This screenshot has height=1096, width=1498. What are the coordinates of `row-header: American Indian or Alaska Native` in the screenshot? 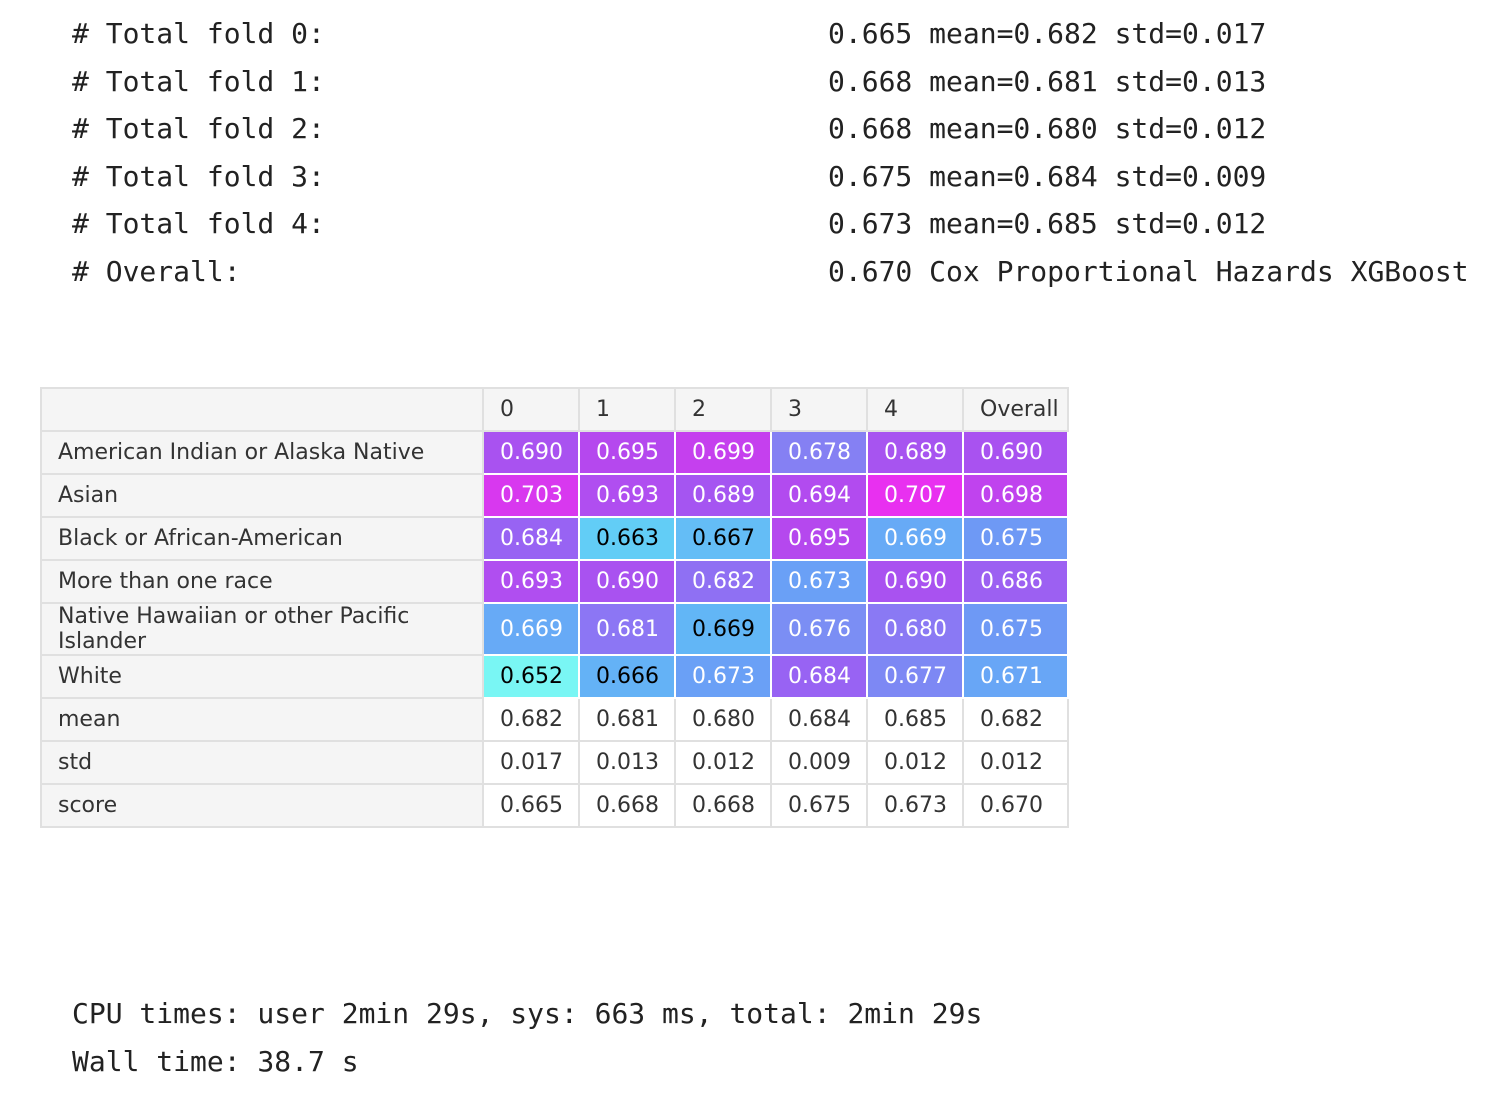 It's located at (262, 452).